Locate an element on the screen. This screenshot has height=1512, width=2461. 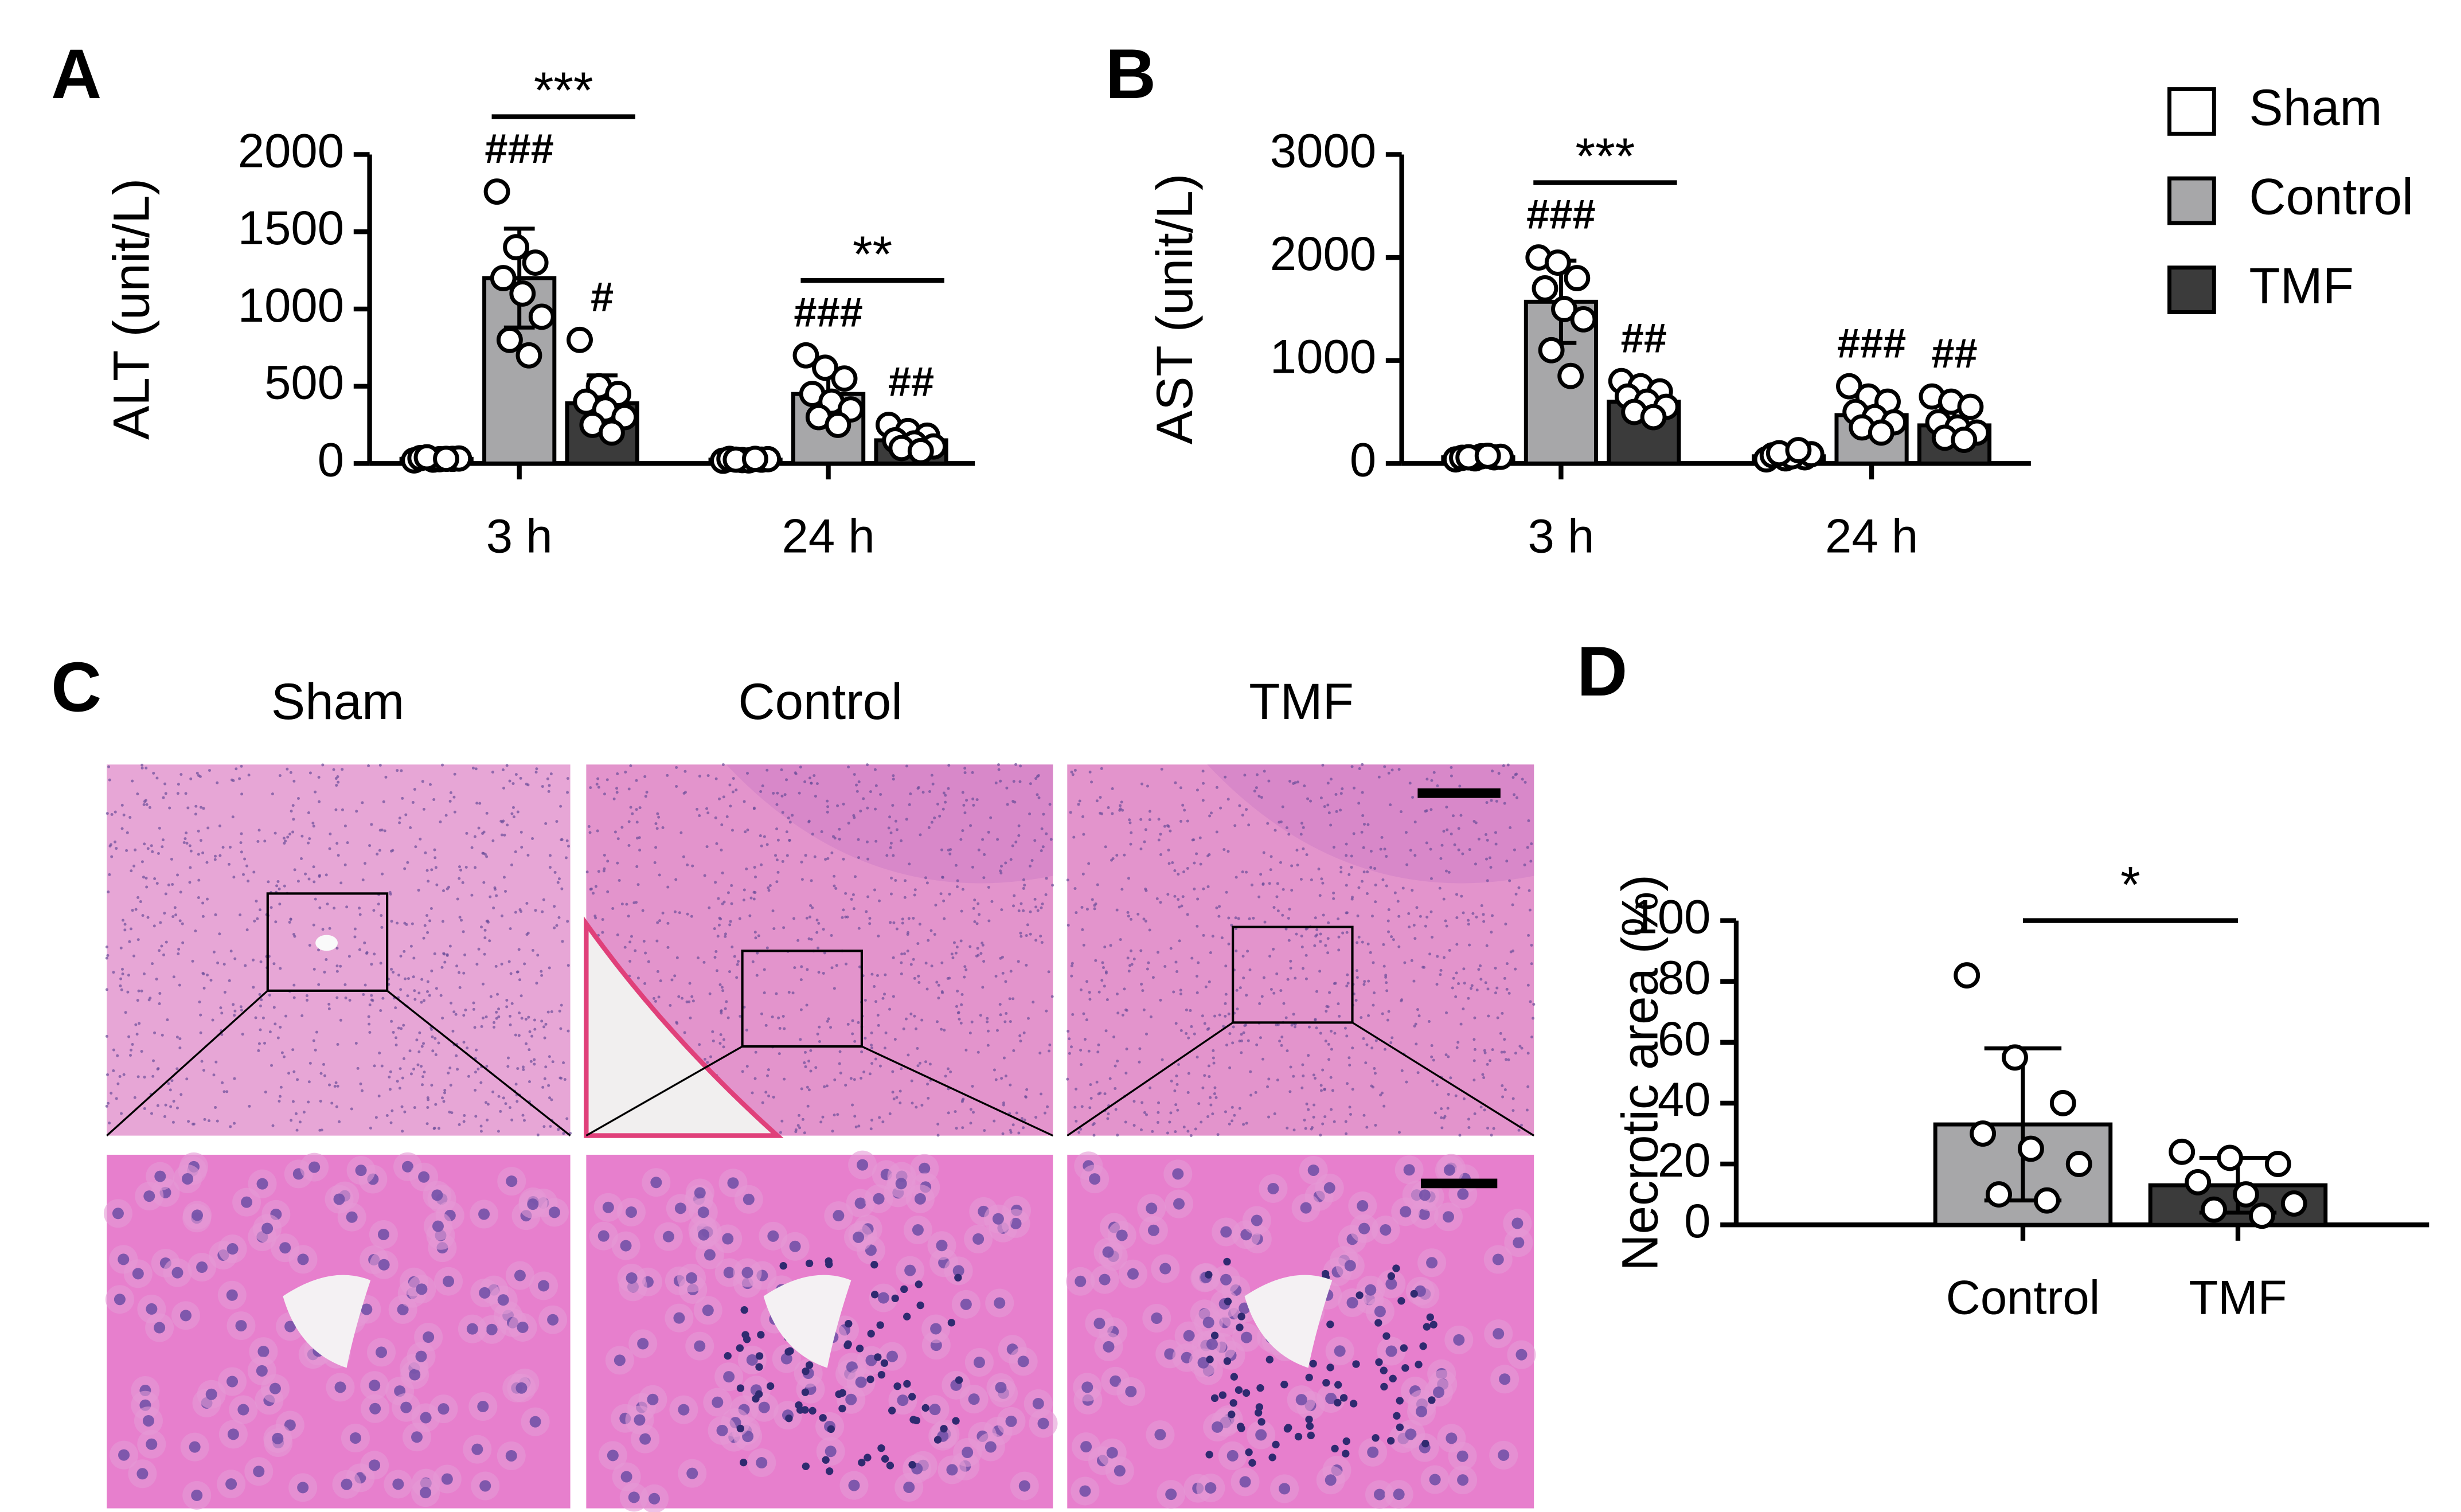
y-tick-label: 80 is located at coordinates (1684, 978).